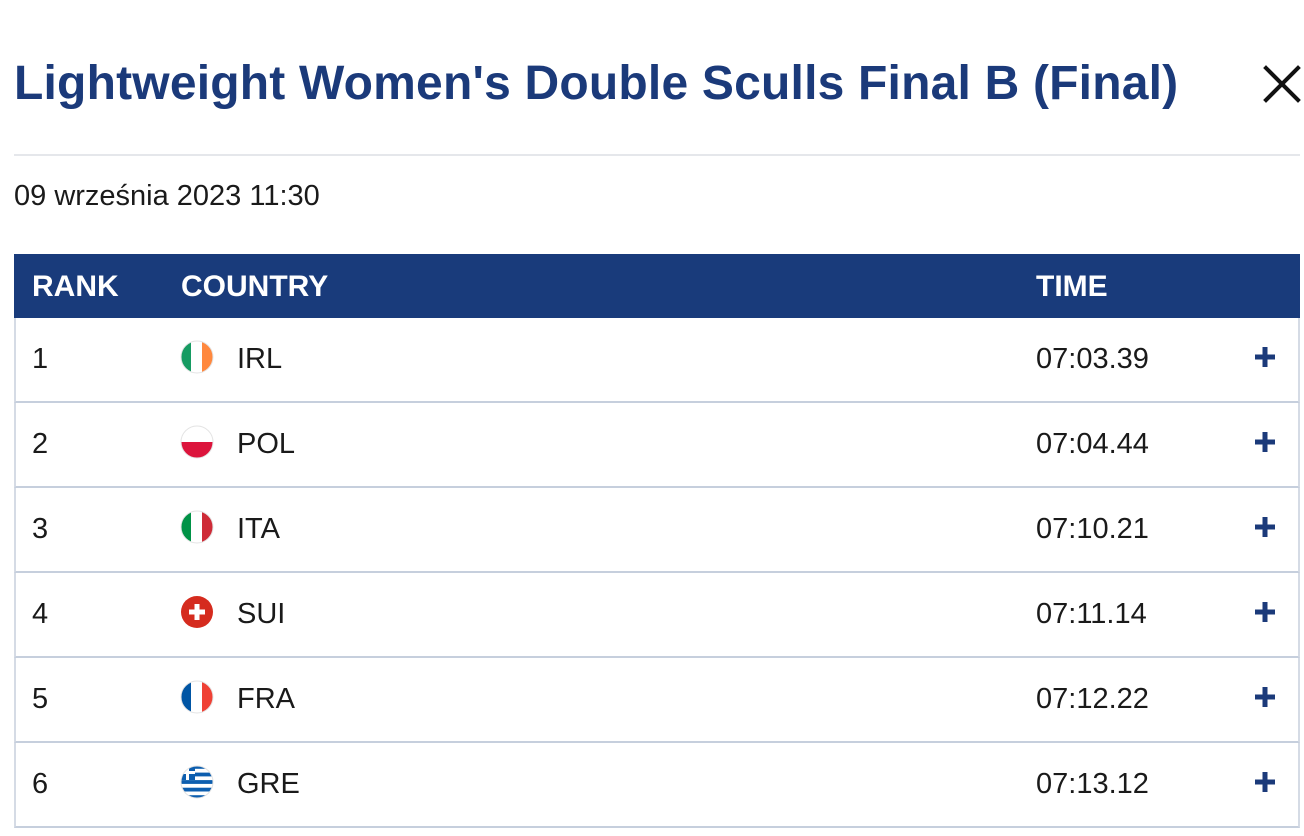 The image size is (1304, 836). What do you see at coordinates (260, 359) in the screenshot?
I see `country-cell: IRL` at bounding box center [260, 359].